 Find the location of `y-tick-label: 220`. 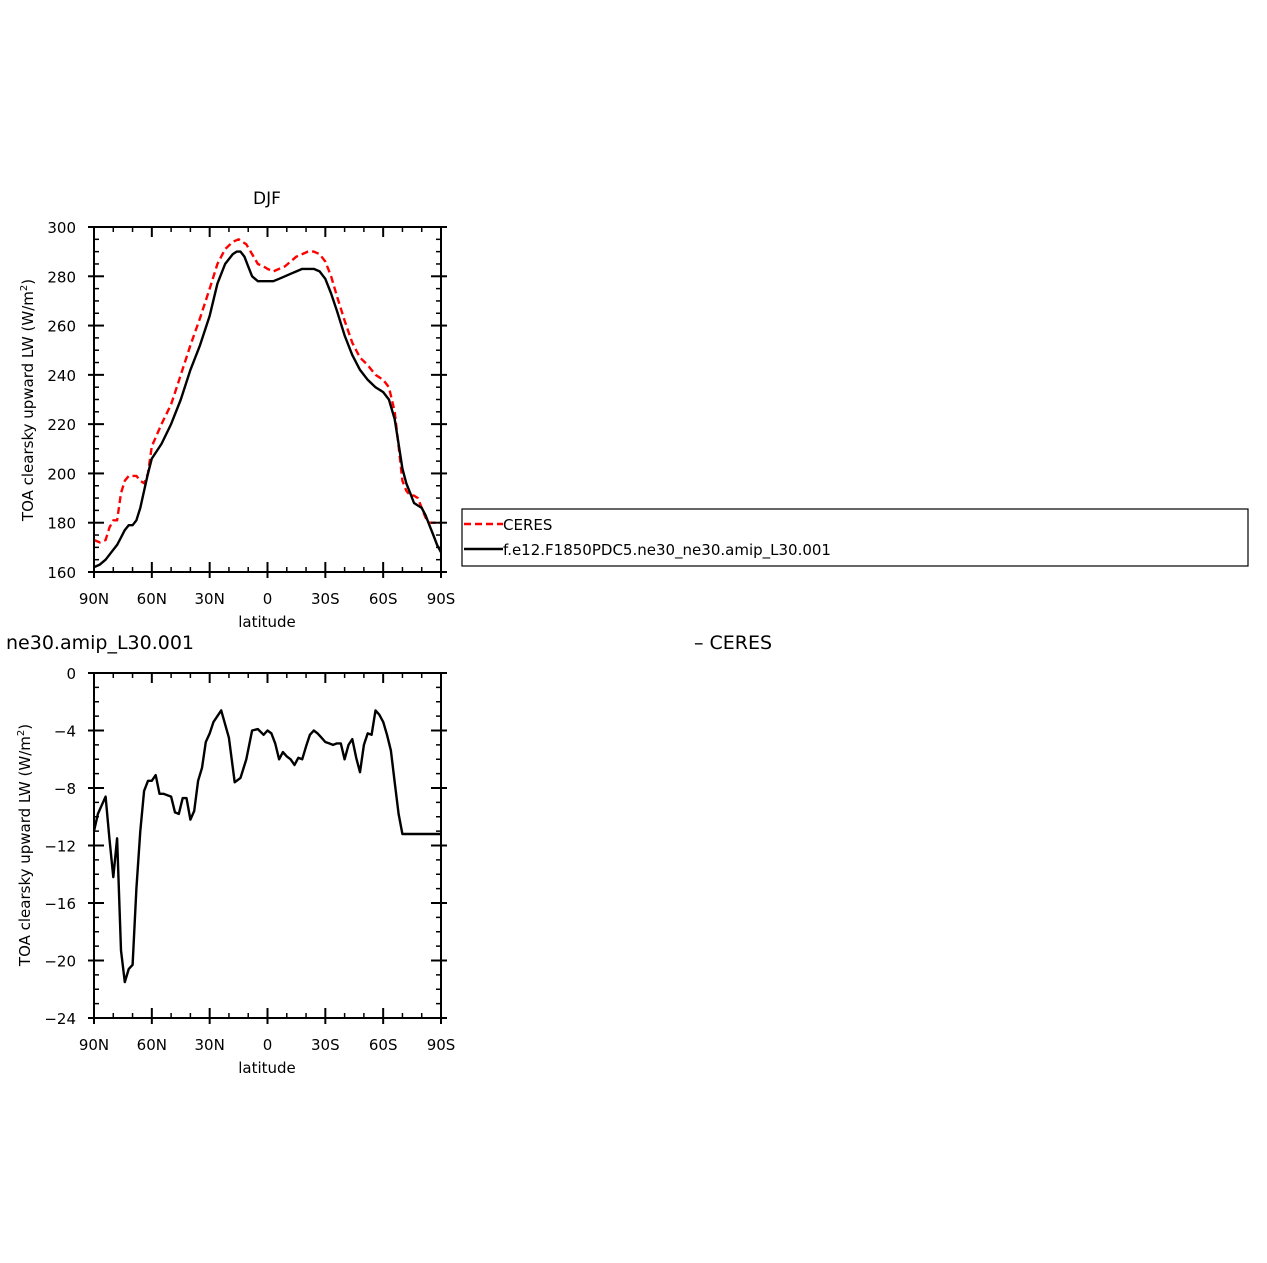

y-tick-label: 220 is located at coordinates (61, 425).